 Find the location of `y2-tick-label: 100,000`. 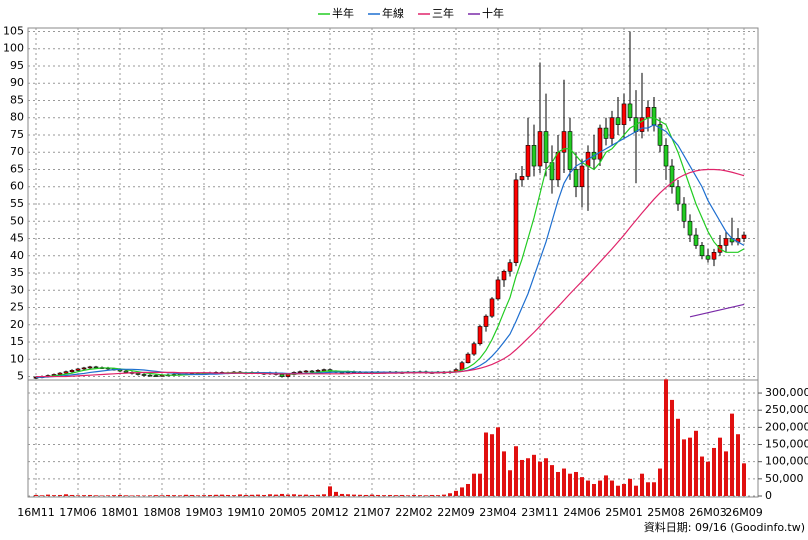

y2-tick-label: 100,000 is located at coordinates (786, 461).